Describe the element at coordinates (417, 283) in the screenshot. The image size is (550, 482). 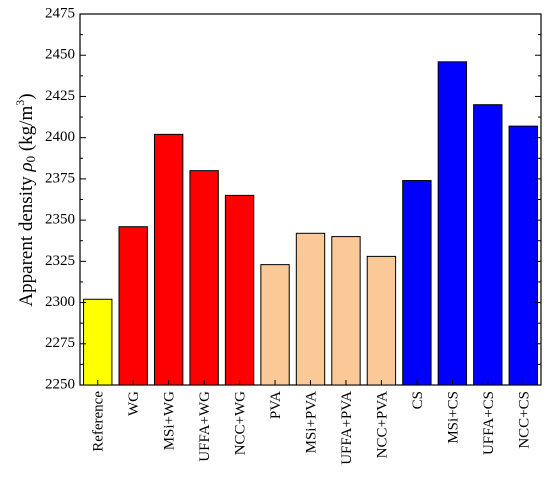
I see `bar-cs` at that location.